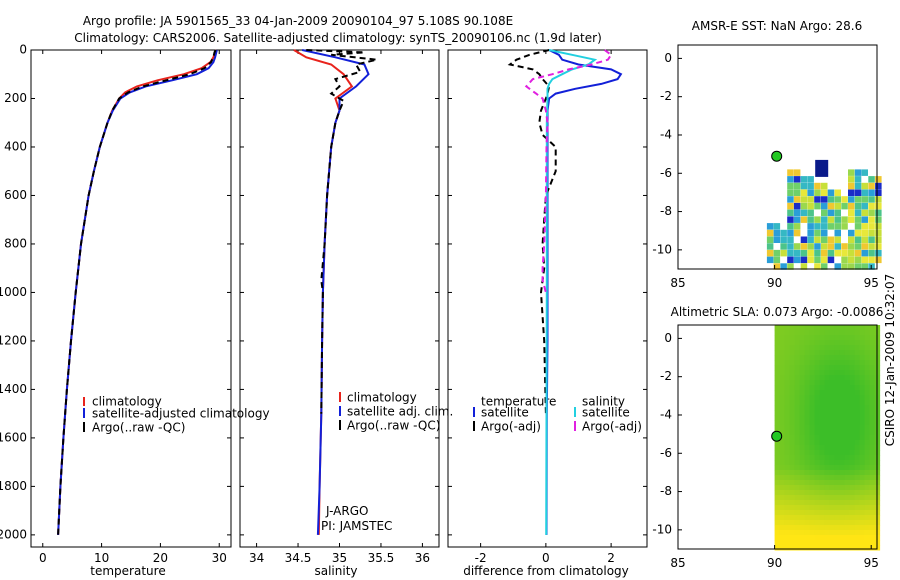 The image size is (900, 580). What do you see at coordinates (662, 249) in the screenshot?
I see `y-tick-label: -10` at bounding box center [662, 249].